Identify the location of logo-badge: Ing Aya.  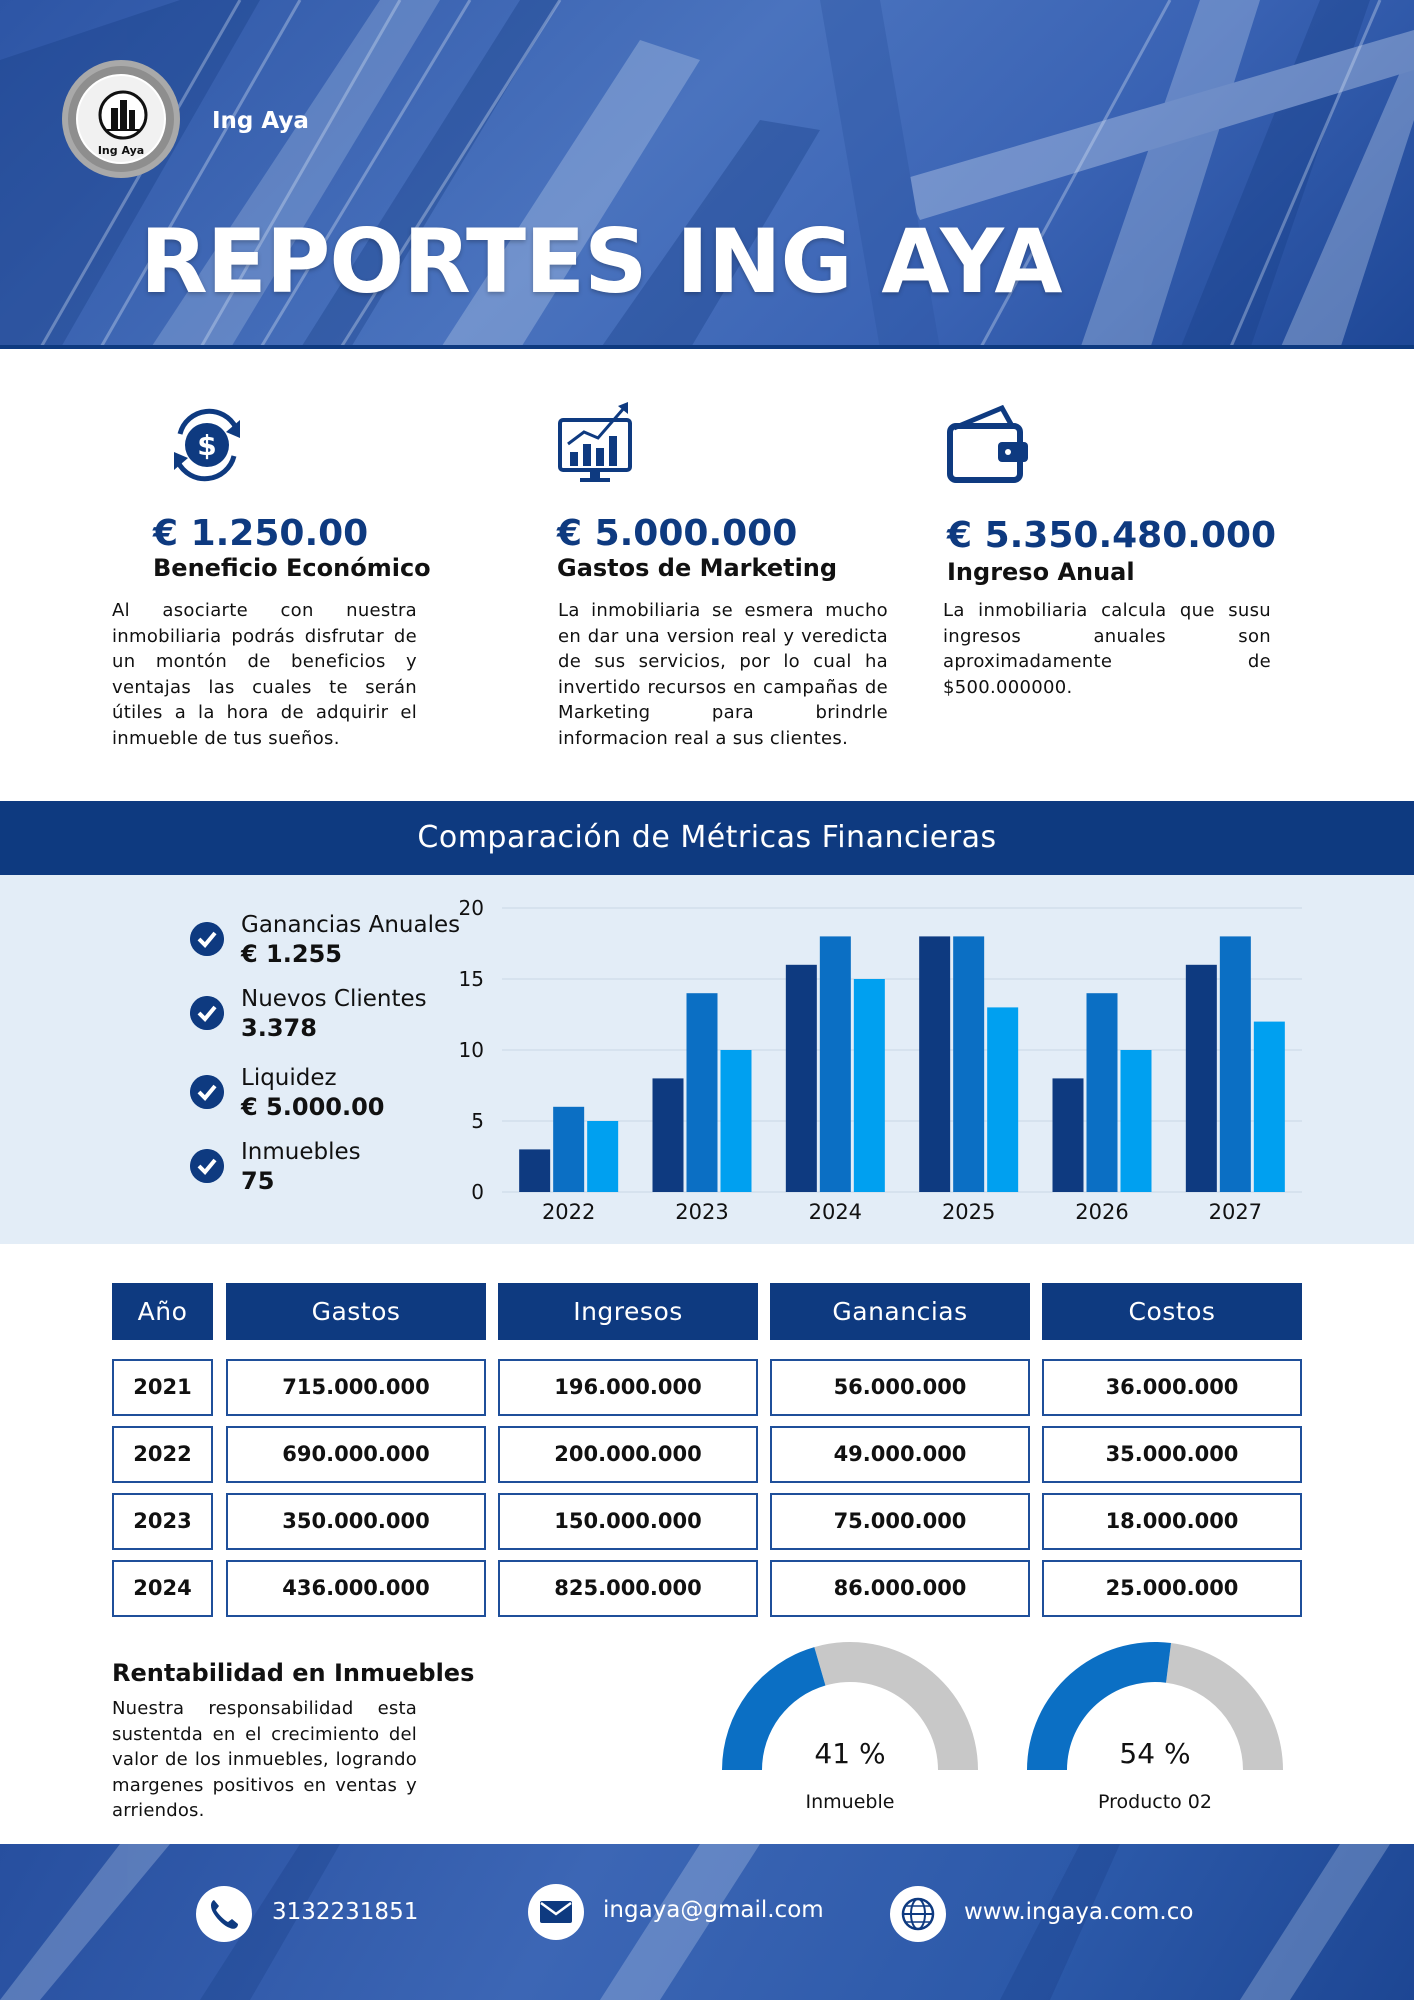
(121, 119).